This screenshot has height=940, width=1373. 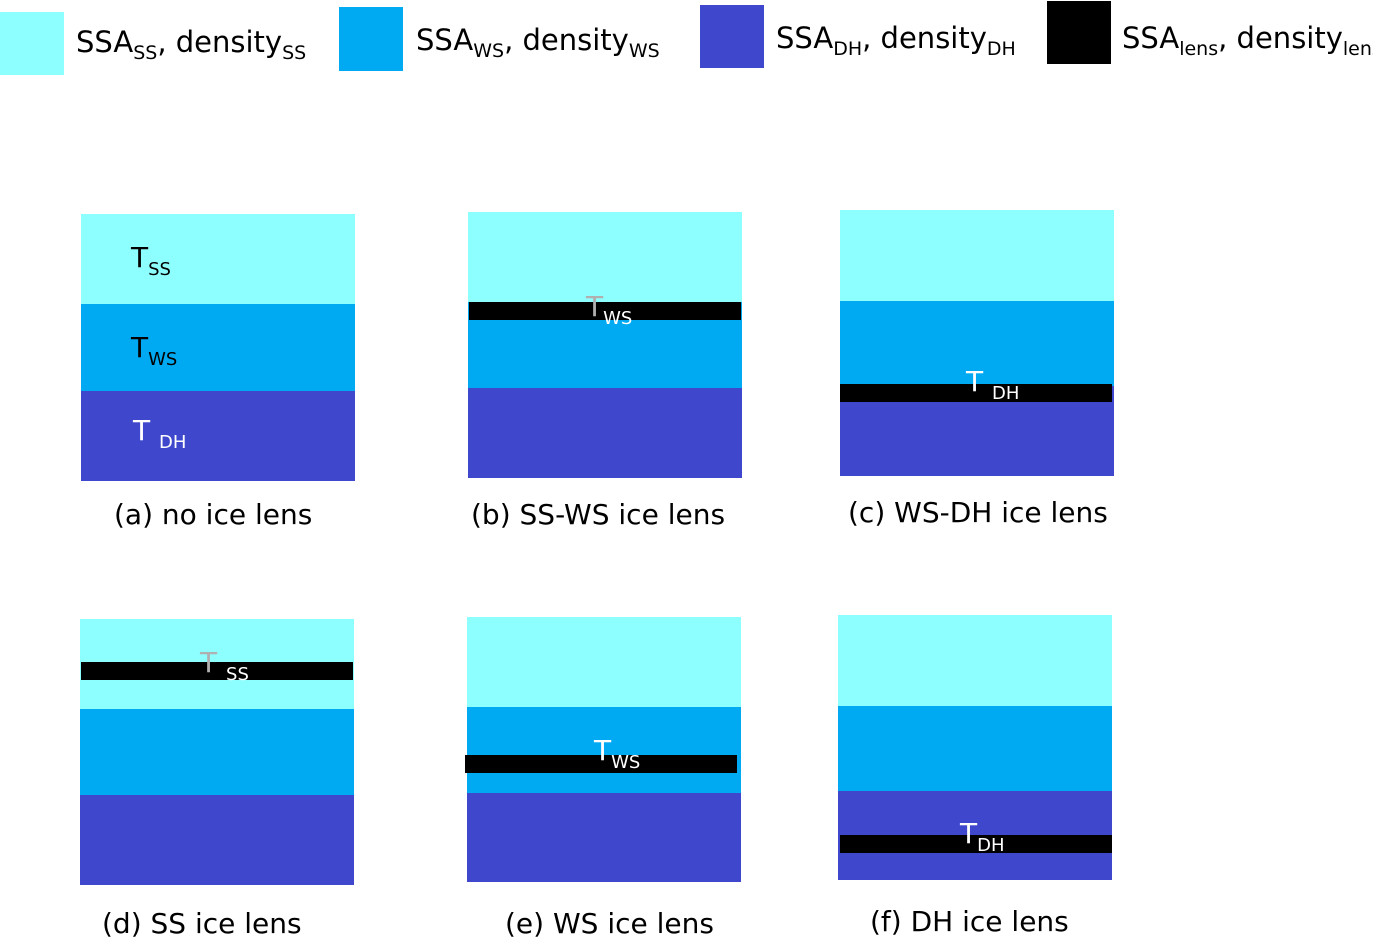 I want to click on legend-swatch-ss, so click(x=32, y=43).